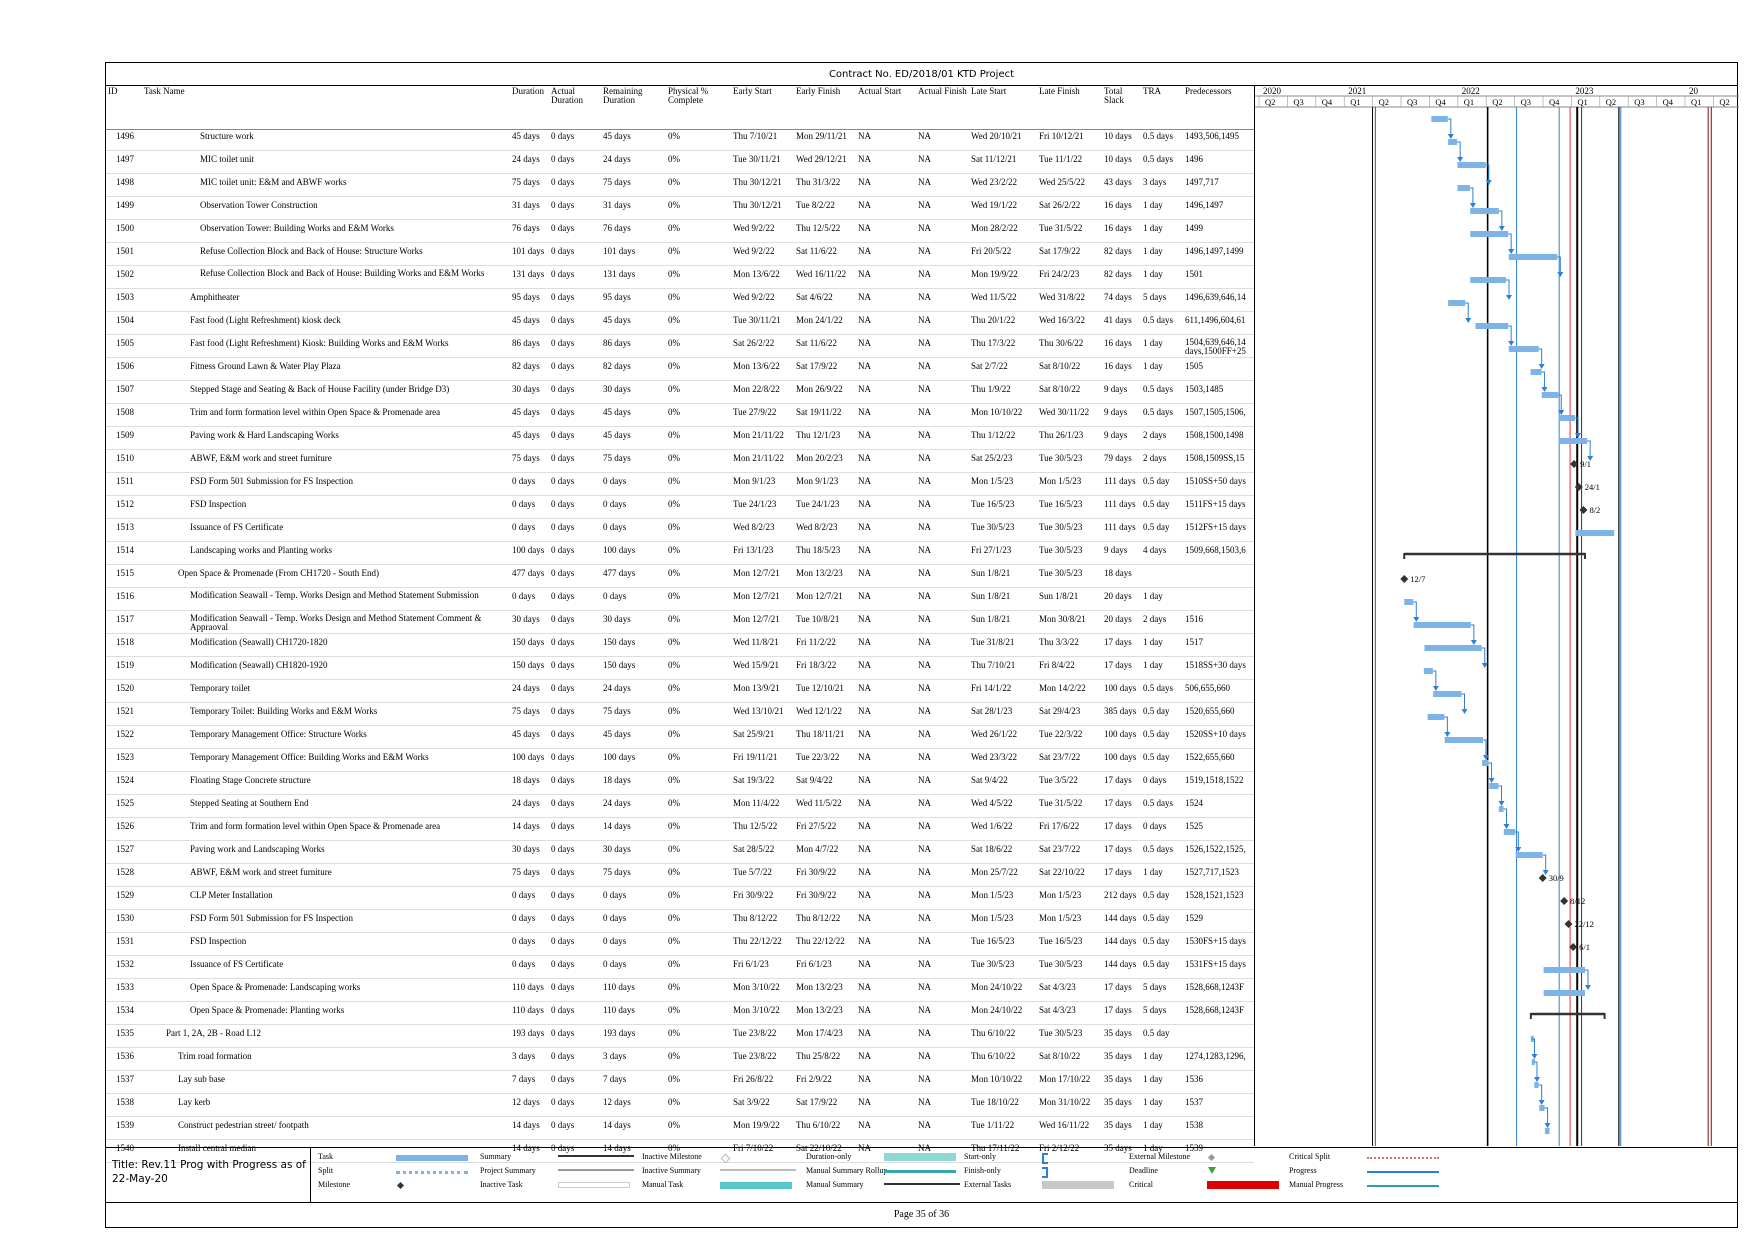 The image size is (1754, 1240). What do you see at coordinates (1611, 102) in the screenshot?
I see `quarter-label: Q2` at bounding box center [1611, 102].